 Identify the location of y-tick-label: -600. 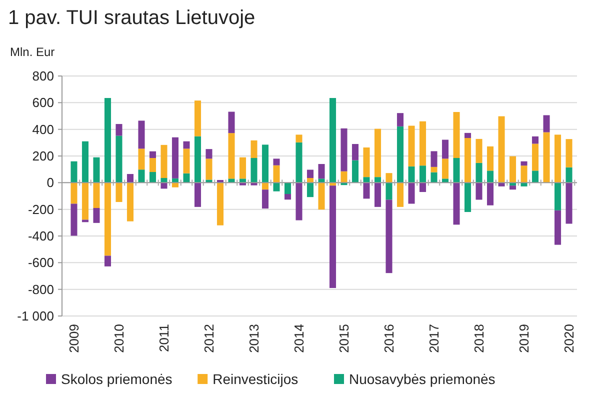
(41, 262).